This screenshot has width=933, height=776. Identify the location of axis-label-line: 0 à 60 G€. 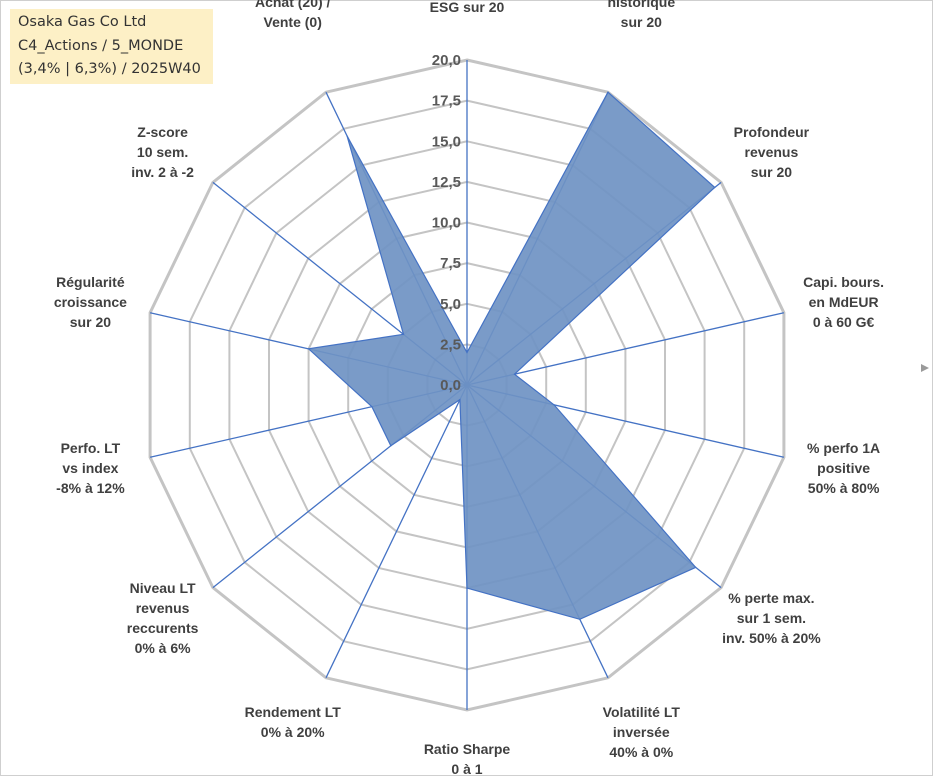
(844, 322).